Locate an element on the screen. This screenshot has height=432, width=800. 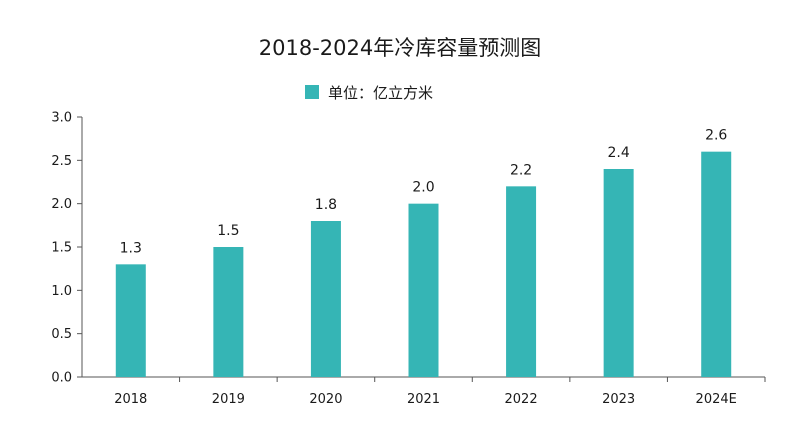
x-axis: 2018 2019 2020 2021 2022 2023 2024E is located at coordinates (424, 391).